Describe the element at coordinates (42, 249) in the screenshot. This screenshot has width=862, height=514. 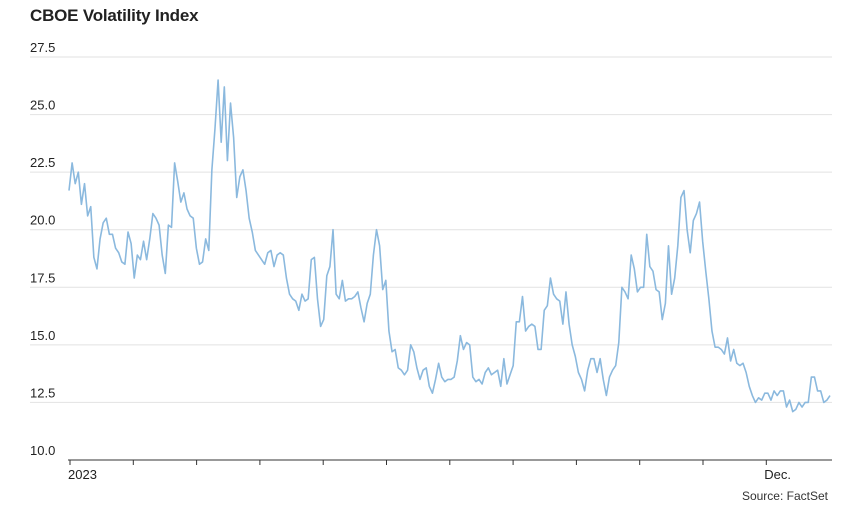
I see `y-axis-tick-labels: 10.0 12.5 15.0 17.5 20.0 22.5 25.0 27.5` at that location.